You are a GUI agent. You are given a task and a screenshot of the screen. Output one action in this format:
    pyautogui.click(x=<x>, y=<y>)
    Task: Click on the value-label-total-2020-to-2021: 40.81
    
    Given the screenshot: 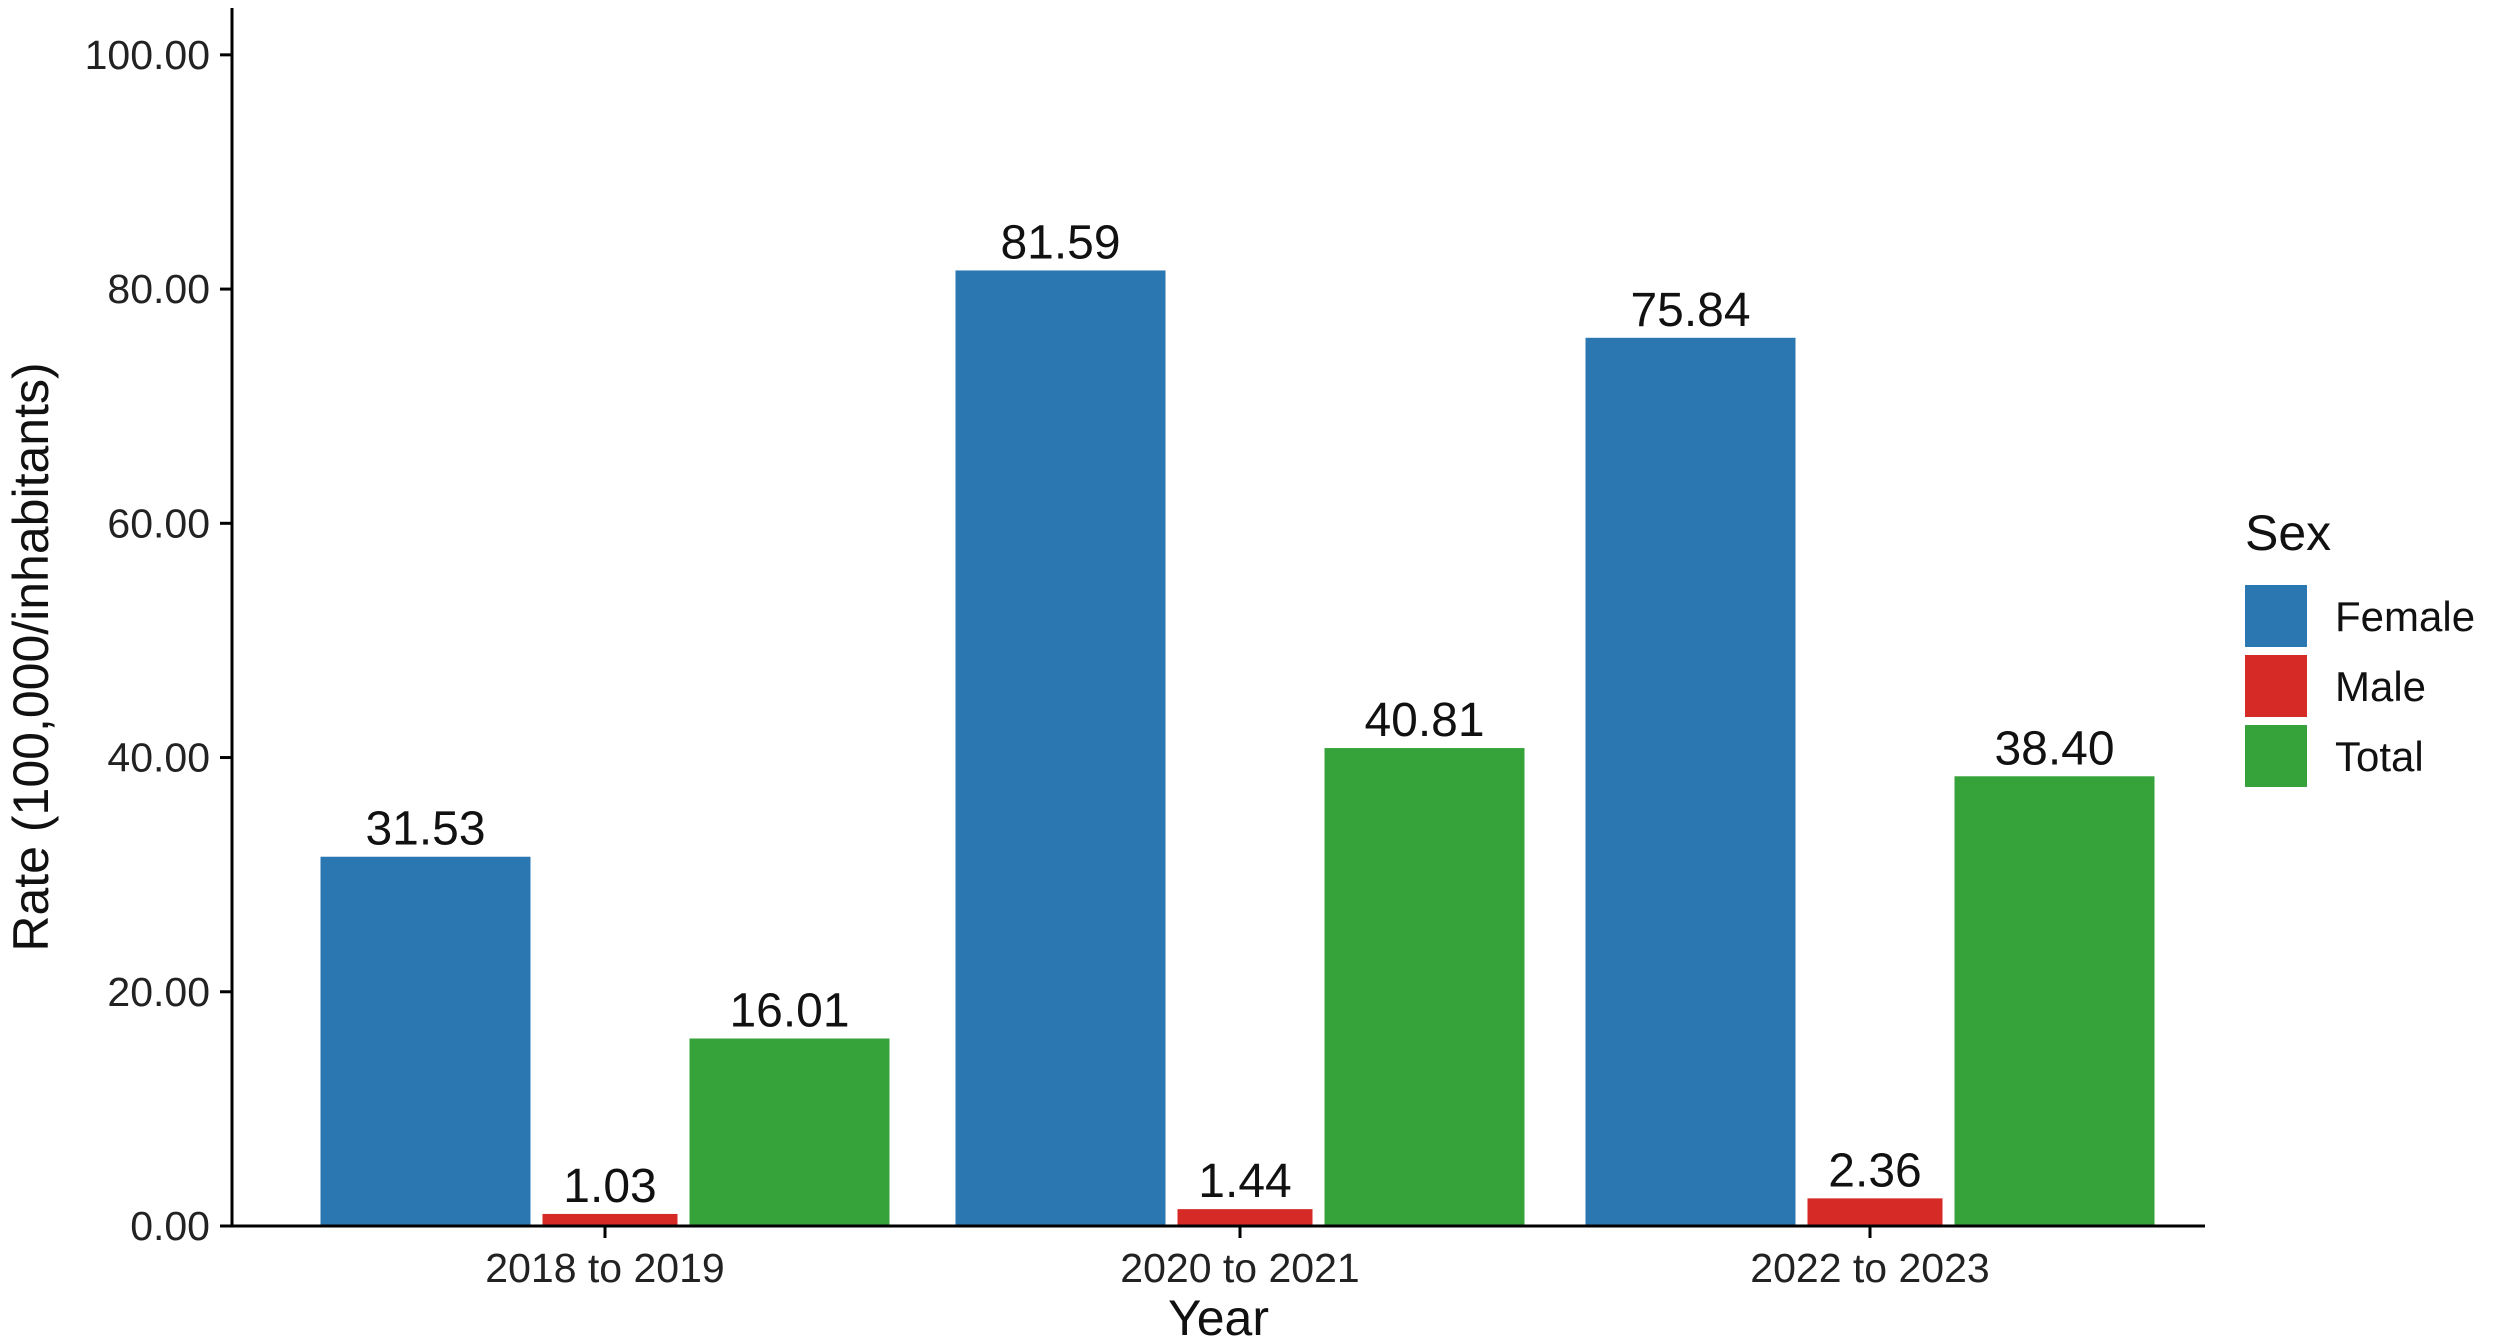 What is the action you would take?
    pyautogui.click(x=1424, y=720)
    